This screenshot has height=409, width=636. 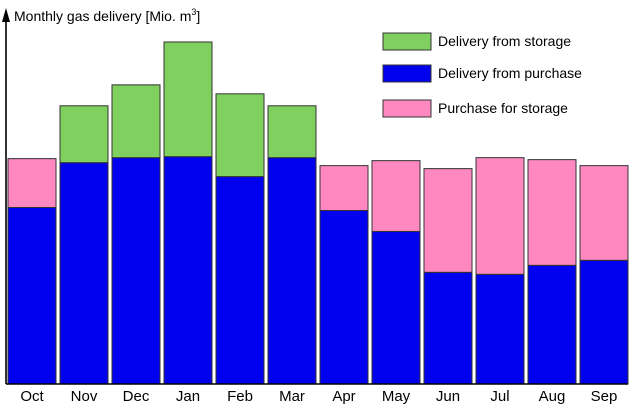 I want to click on bar-may-purchase-for-storage, so click(x=396, y=196).